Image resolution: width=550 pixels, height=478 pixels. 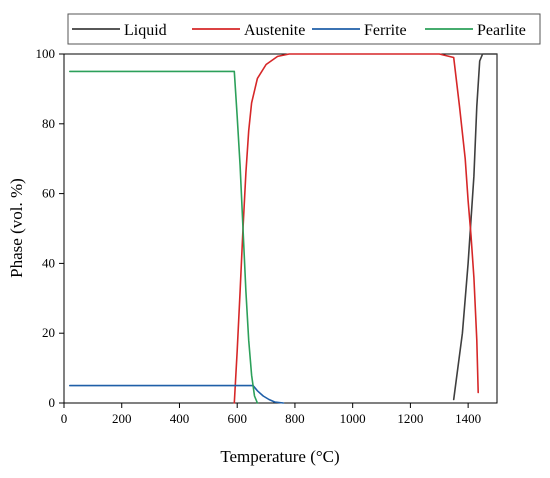 I want to click on y-axis-title: Phase (vol. %), so click(x=16, y=228).